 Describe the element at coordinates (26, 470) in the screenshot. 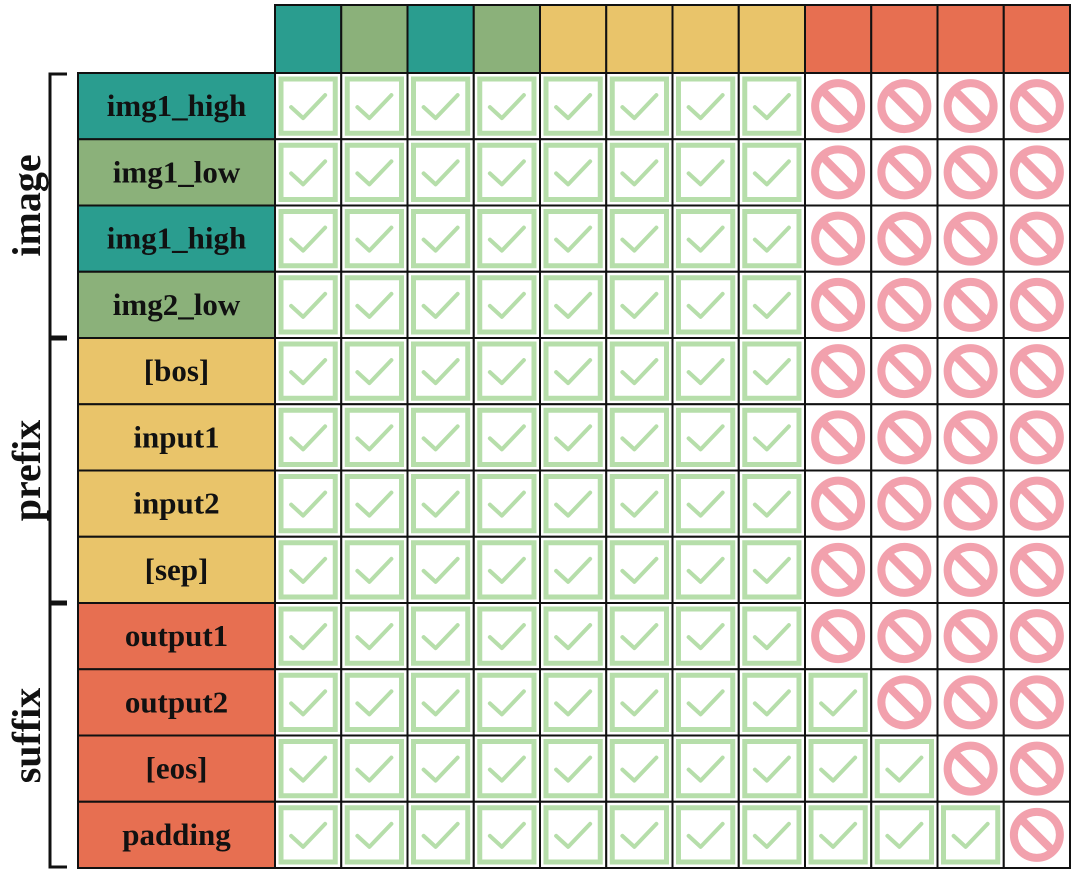

I see `group-label: prefix` at that location.